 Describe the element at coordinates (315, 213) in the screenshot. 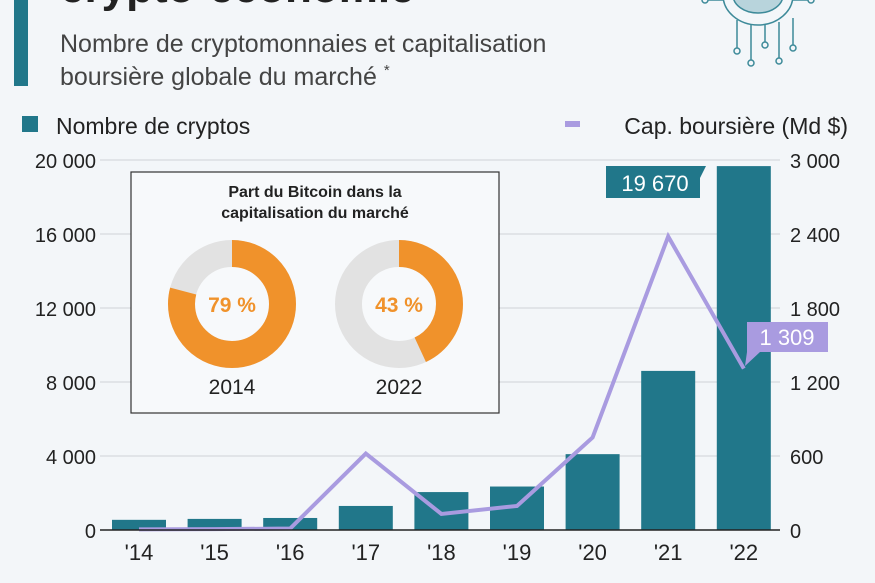

I see `inset-title-line2: capitalisation du marché` at that location.